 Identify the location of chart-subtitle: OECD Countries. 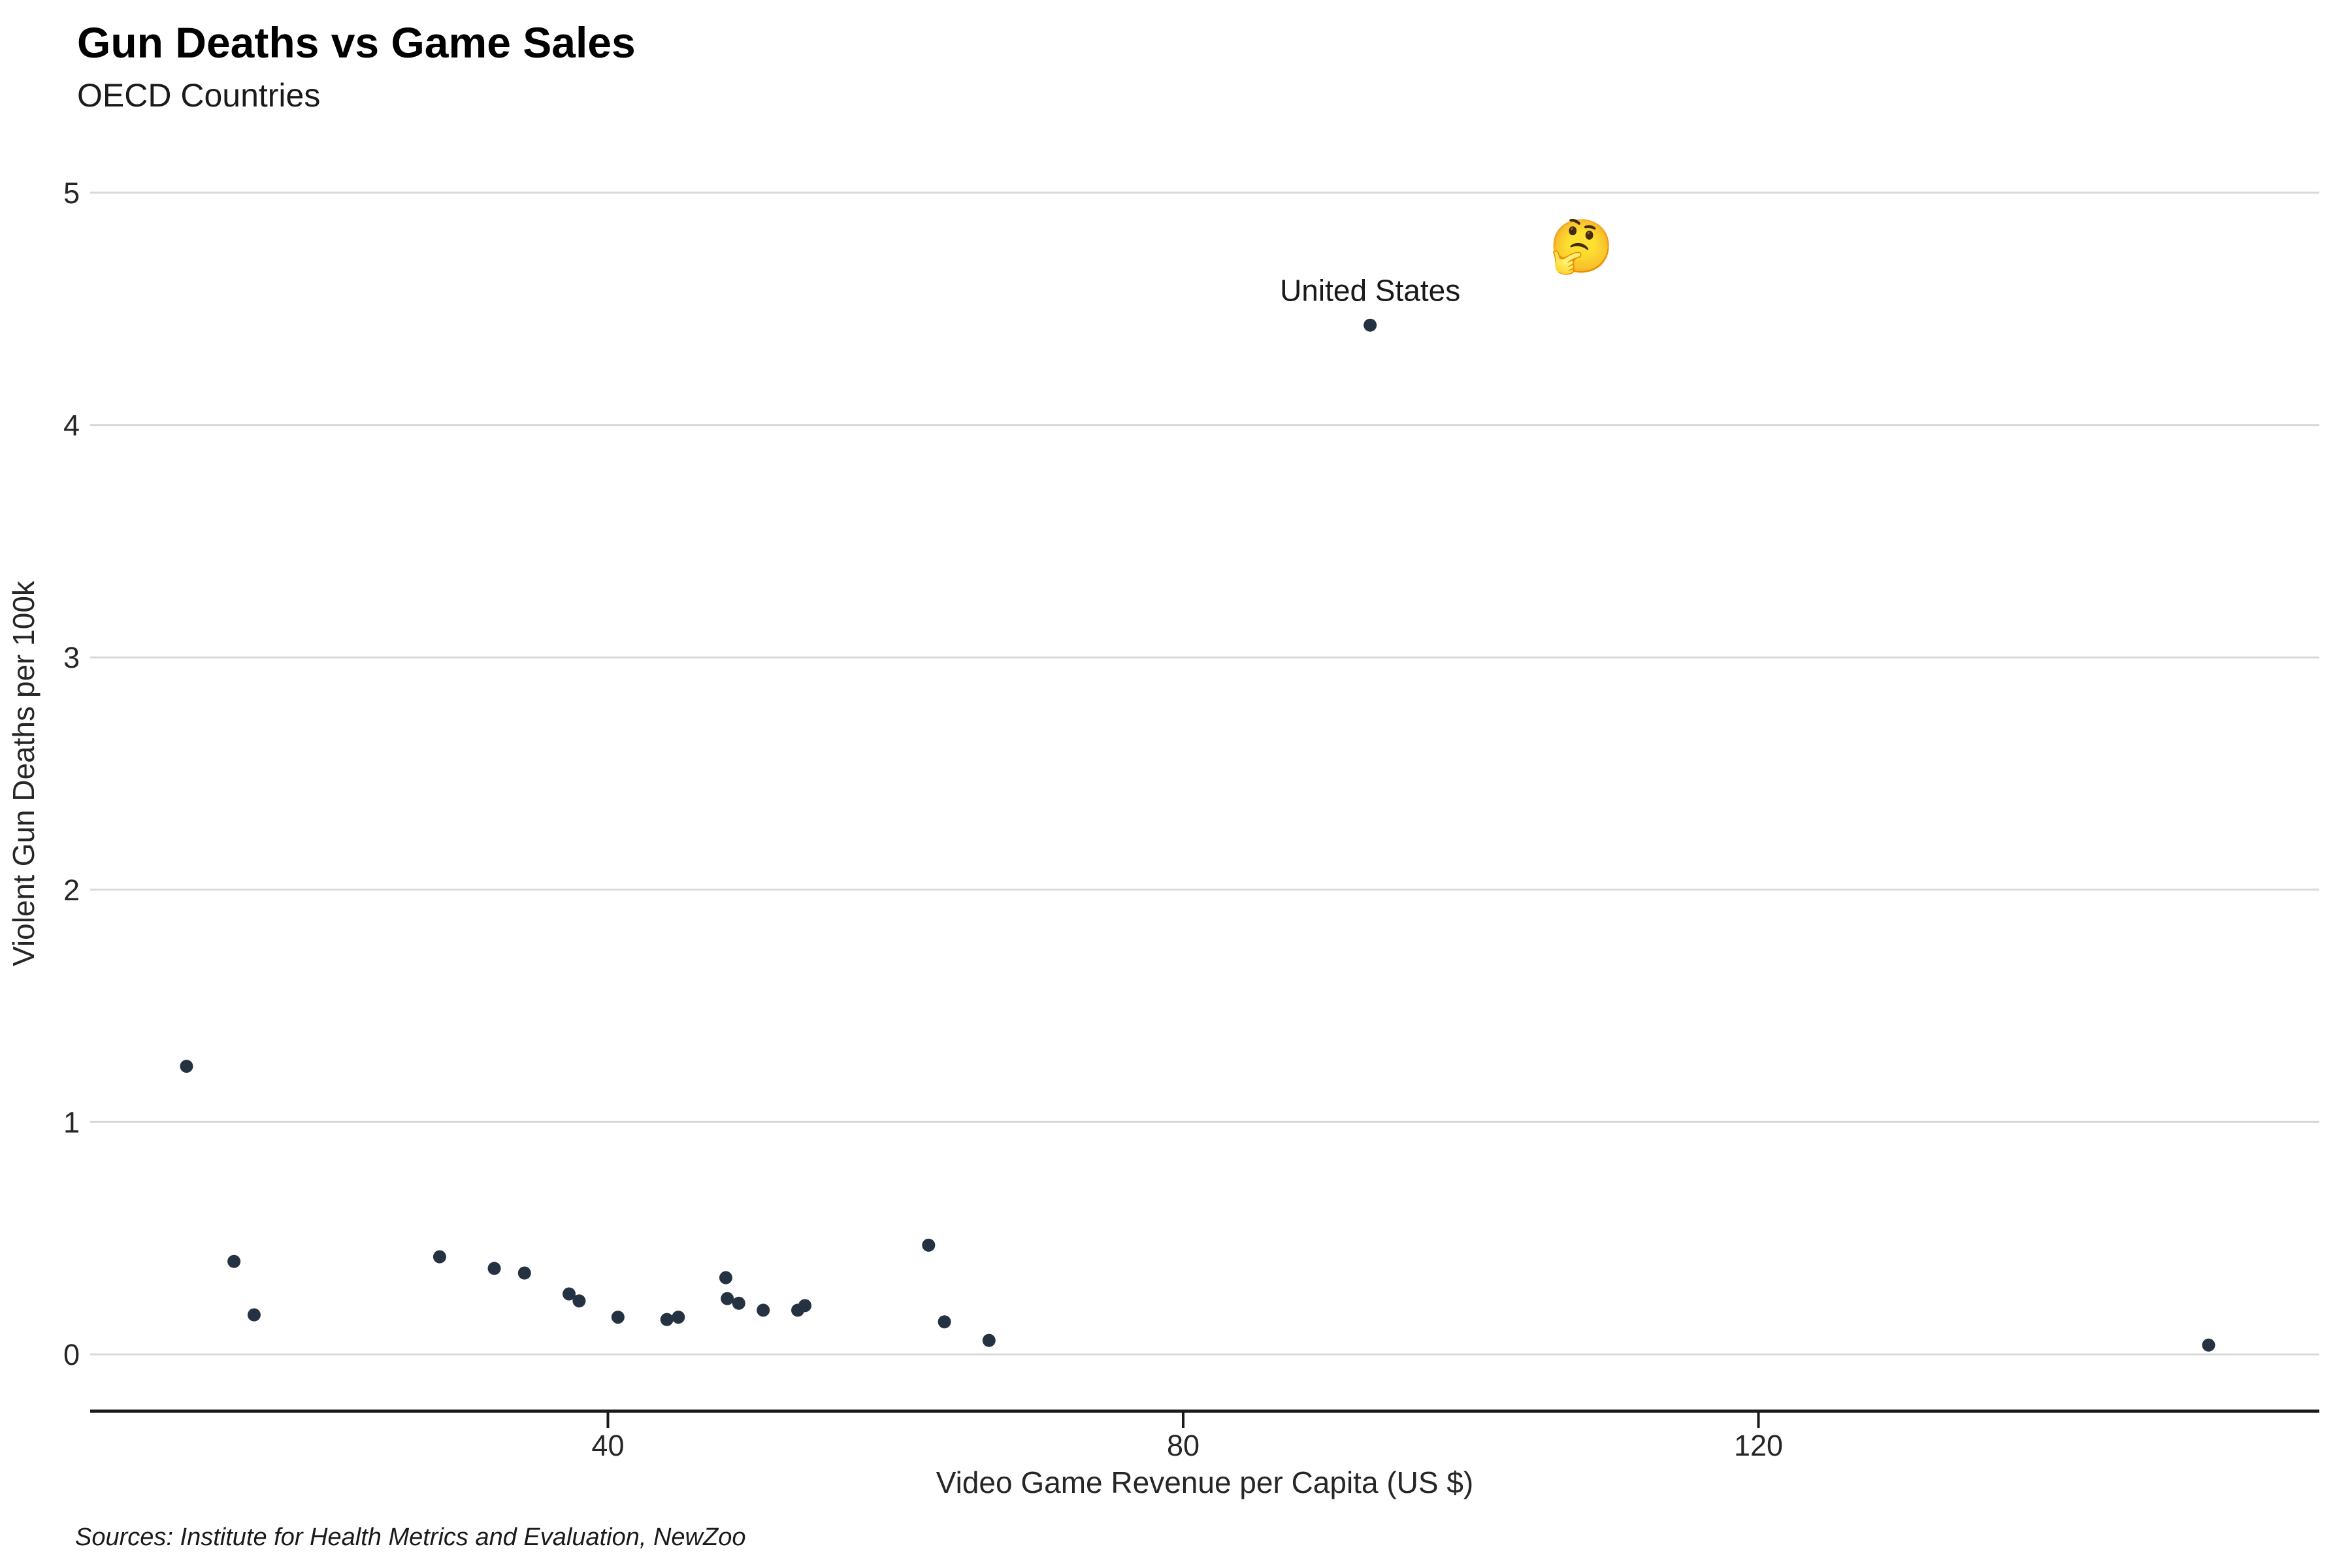
(199, 95).